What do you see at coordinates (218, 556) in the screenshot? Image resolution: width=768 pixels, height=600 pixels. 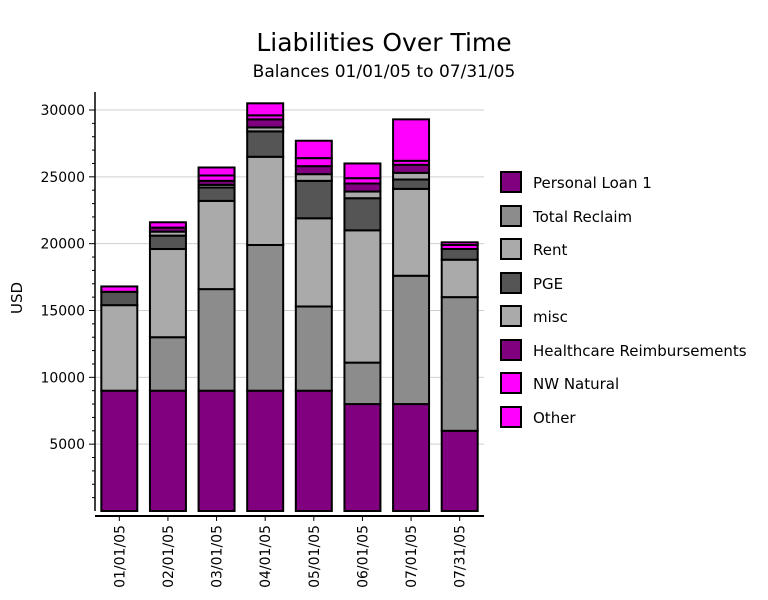 I see `x-tick-label: 03/01/05` at bounding box center [218, 556].